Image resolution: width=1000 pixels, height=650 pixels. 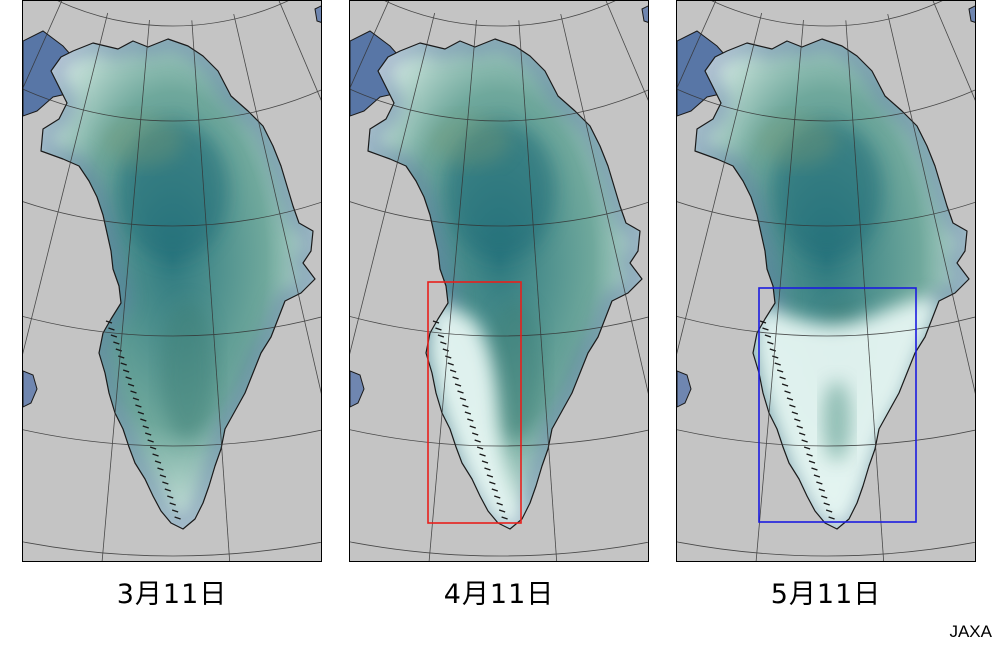 What do you see at coordinates (970, 631) in the screenshot?
I see `credit-label: JAXA` at bounding box center [970, 631].